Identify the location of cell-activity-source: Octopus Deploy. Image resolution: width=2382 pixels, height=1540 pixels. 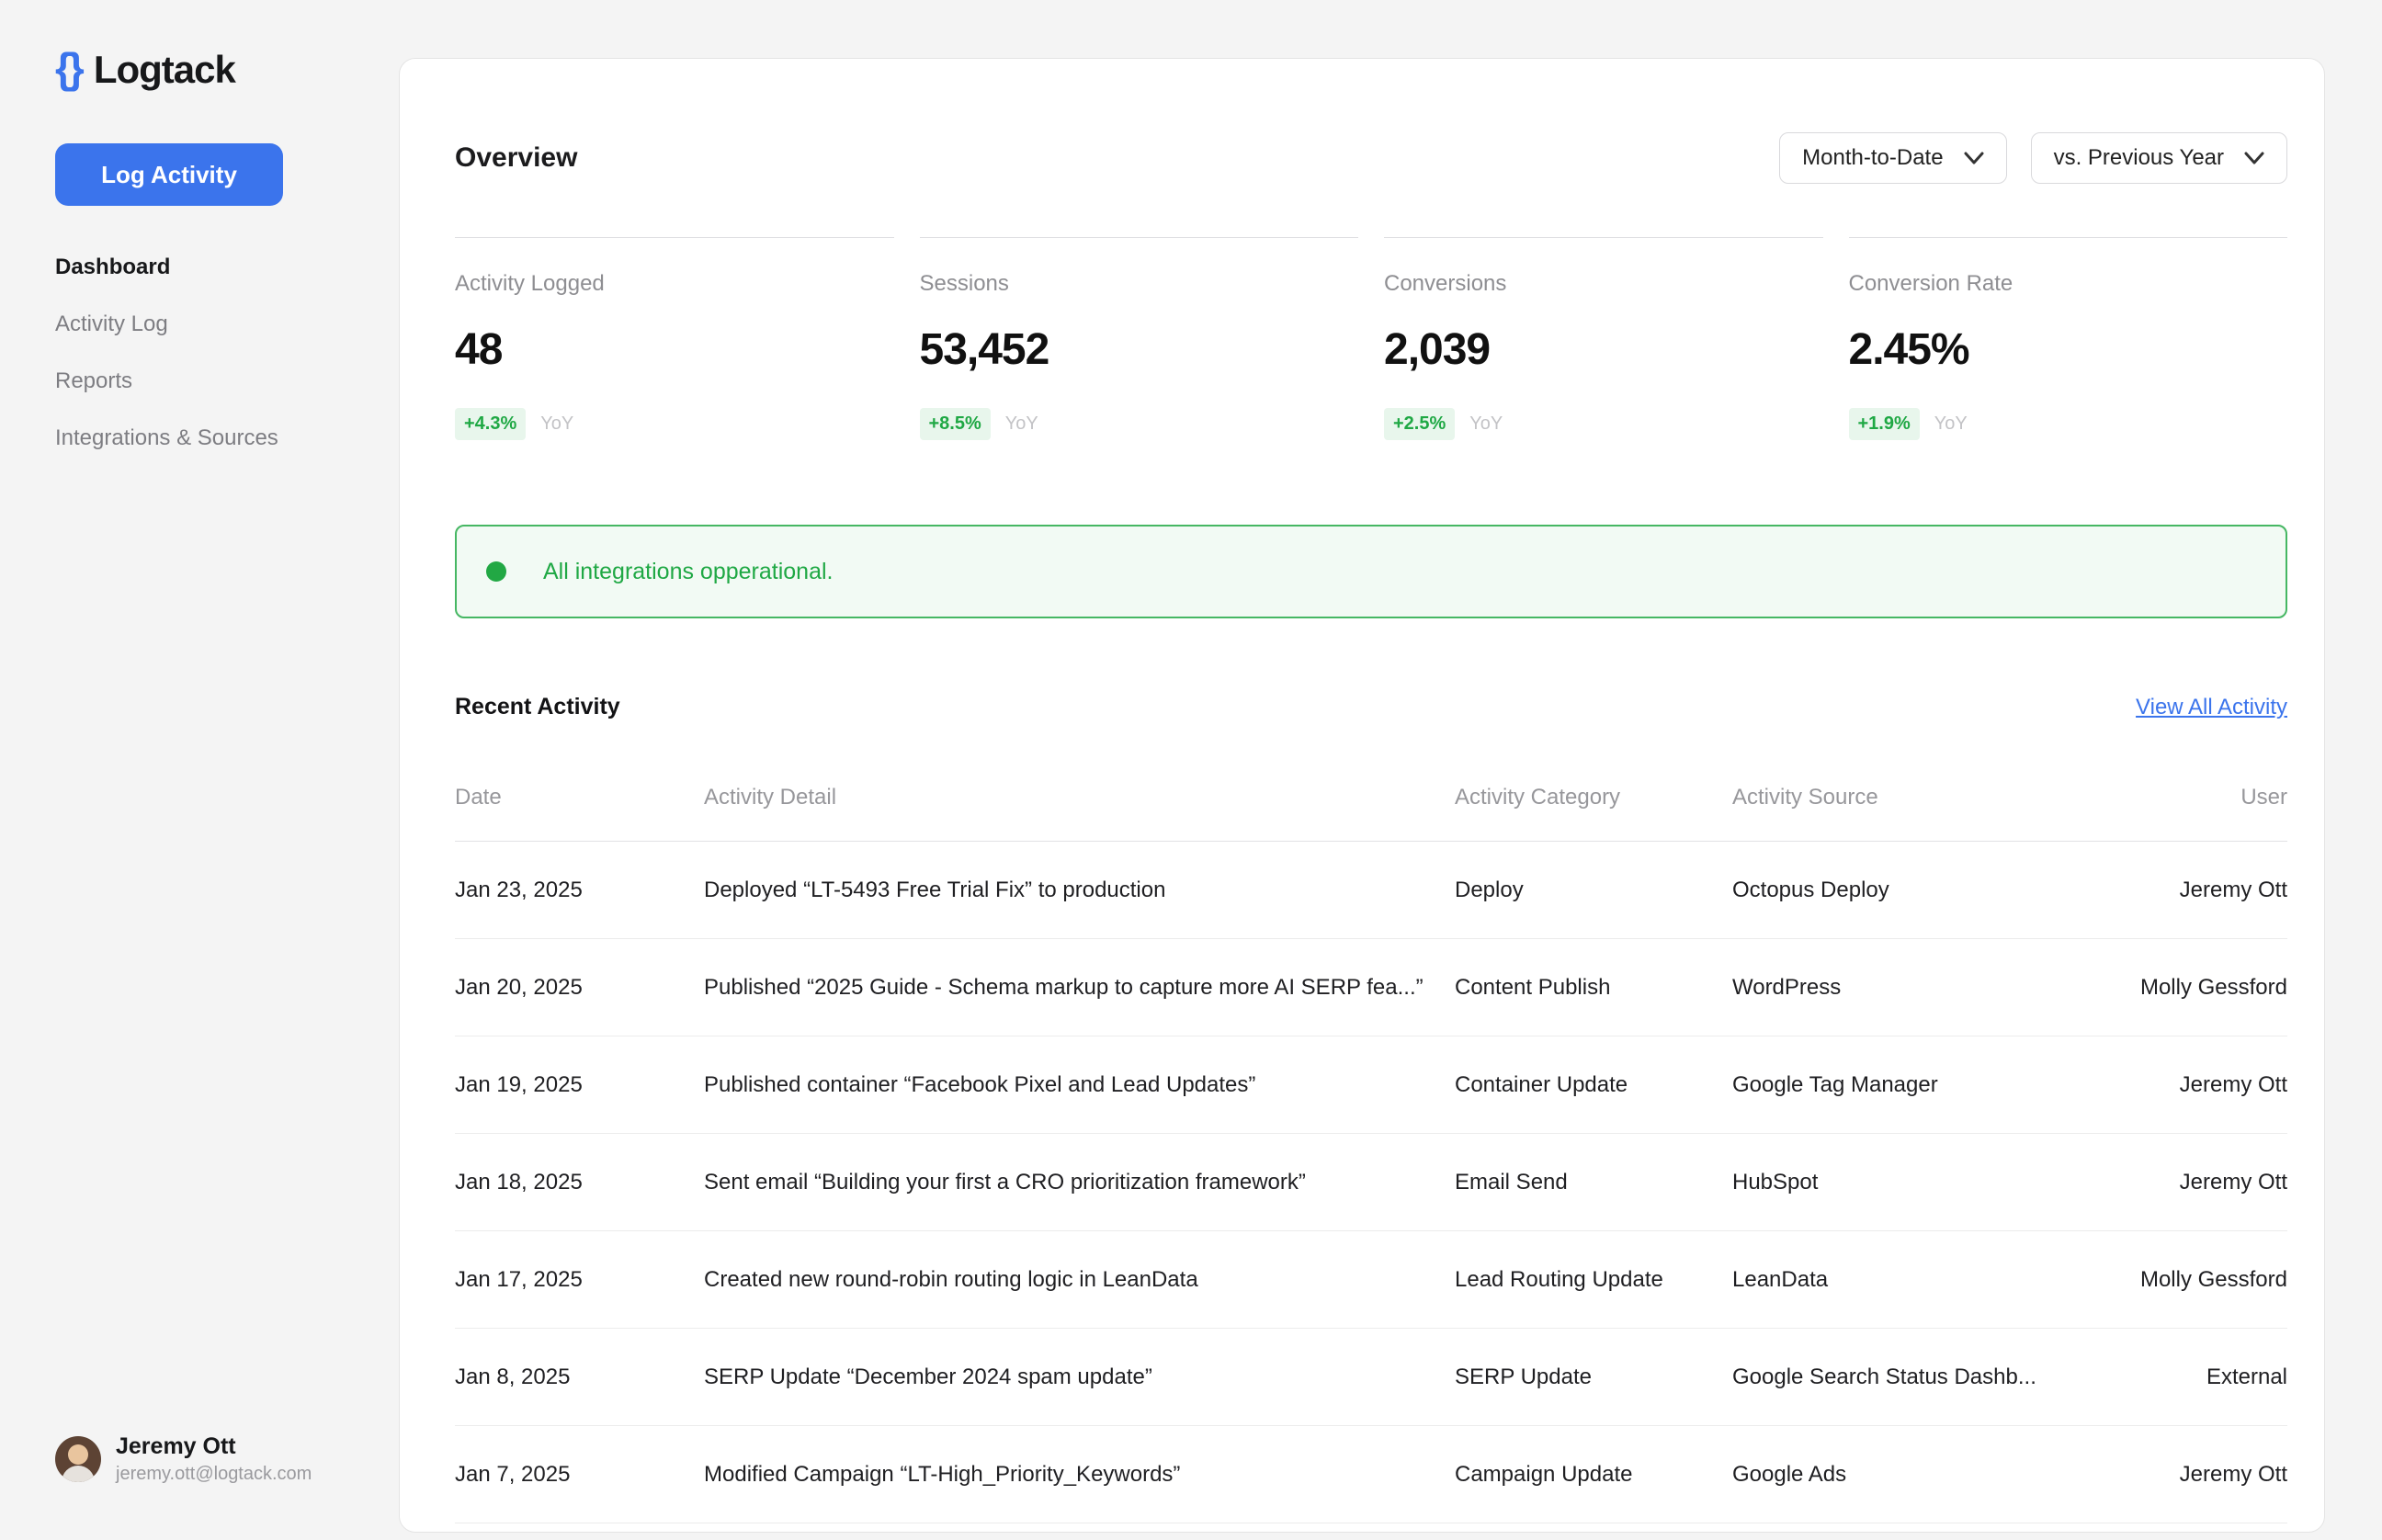
(1811, 889).